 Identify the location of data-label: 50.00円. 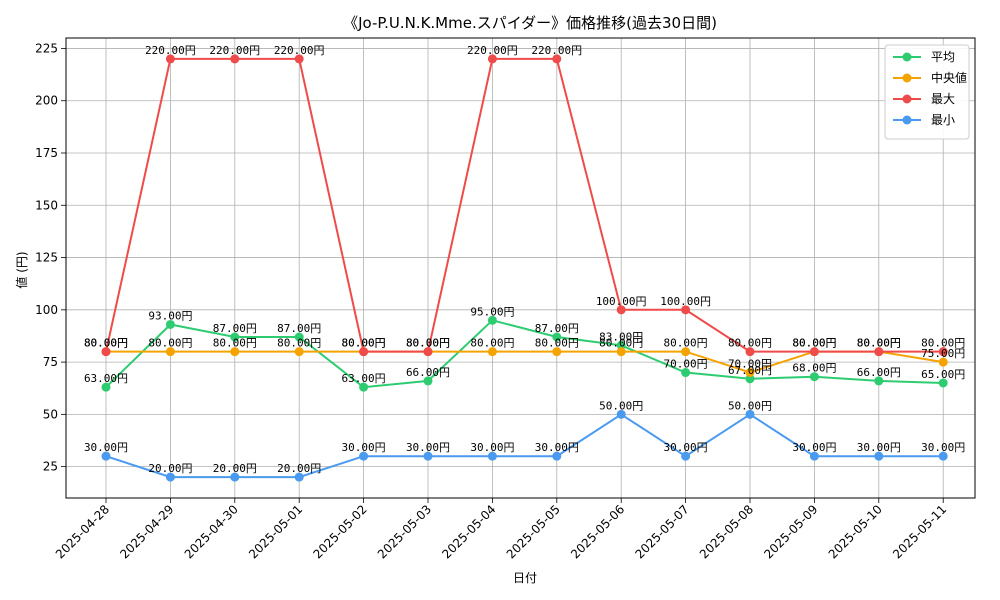
(750, 405).